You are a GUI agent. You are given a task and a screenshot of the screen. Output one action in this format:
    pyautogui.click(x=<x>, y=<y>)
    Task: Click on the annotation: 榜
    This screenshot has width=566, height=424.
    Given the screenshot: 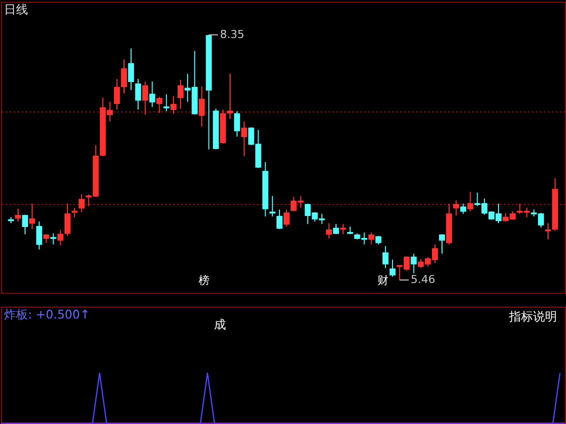 What is the action you would take?
    pyautogui.click(x=204, y=280)
    